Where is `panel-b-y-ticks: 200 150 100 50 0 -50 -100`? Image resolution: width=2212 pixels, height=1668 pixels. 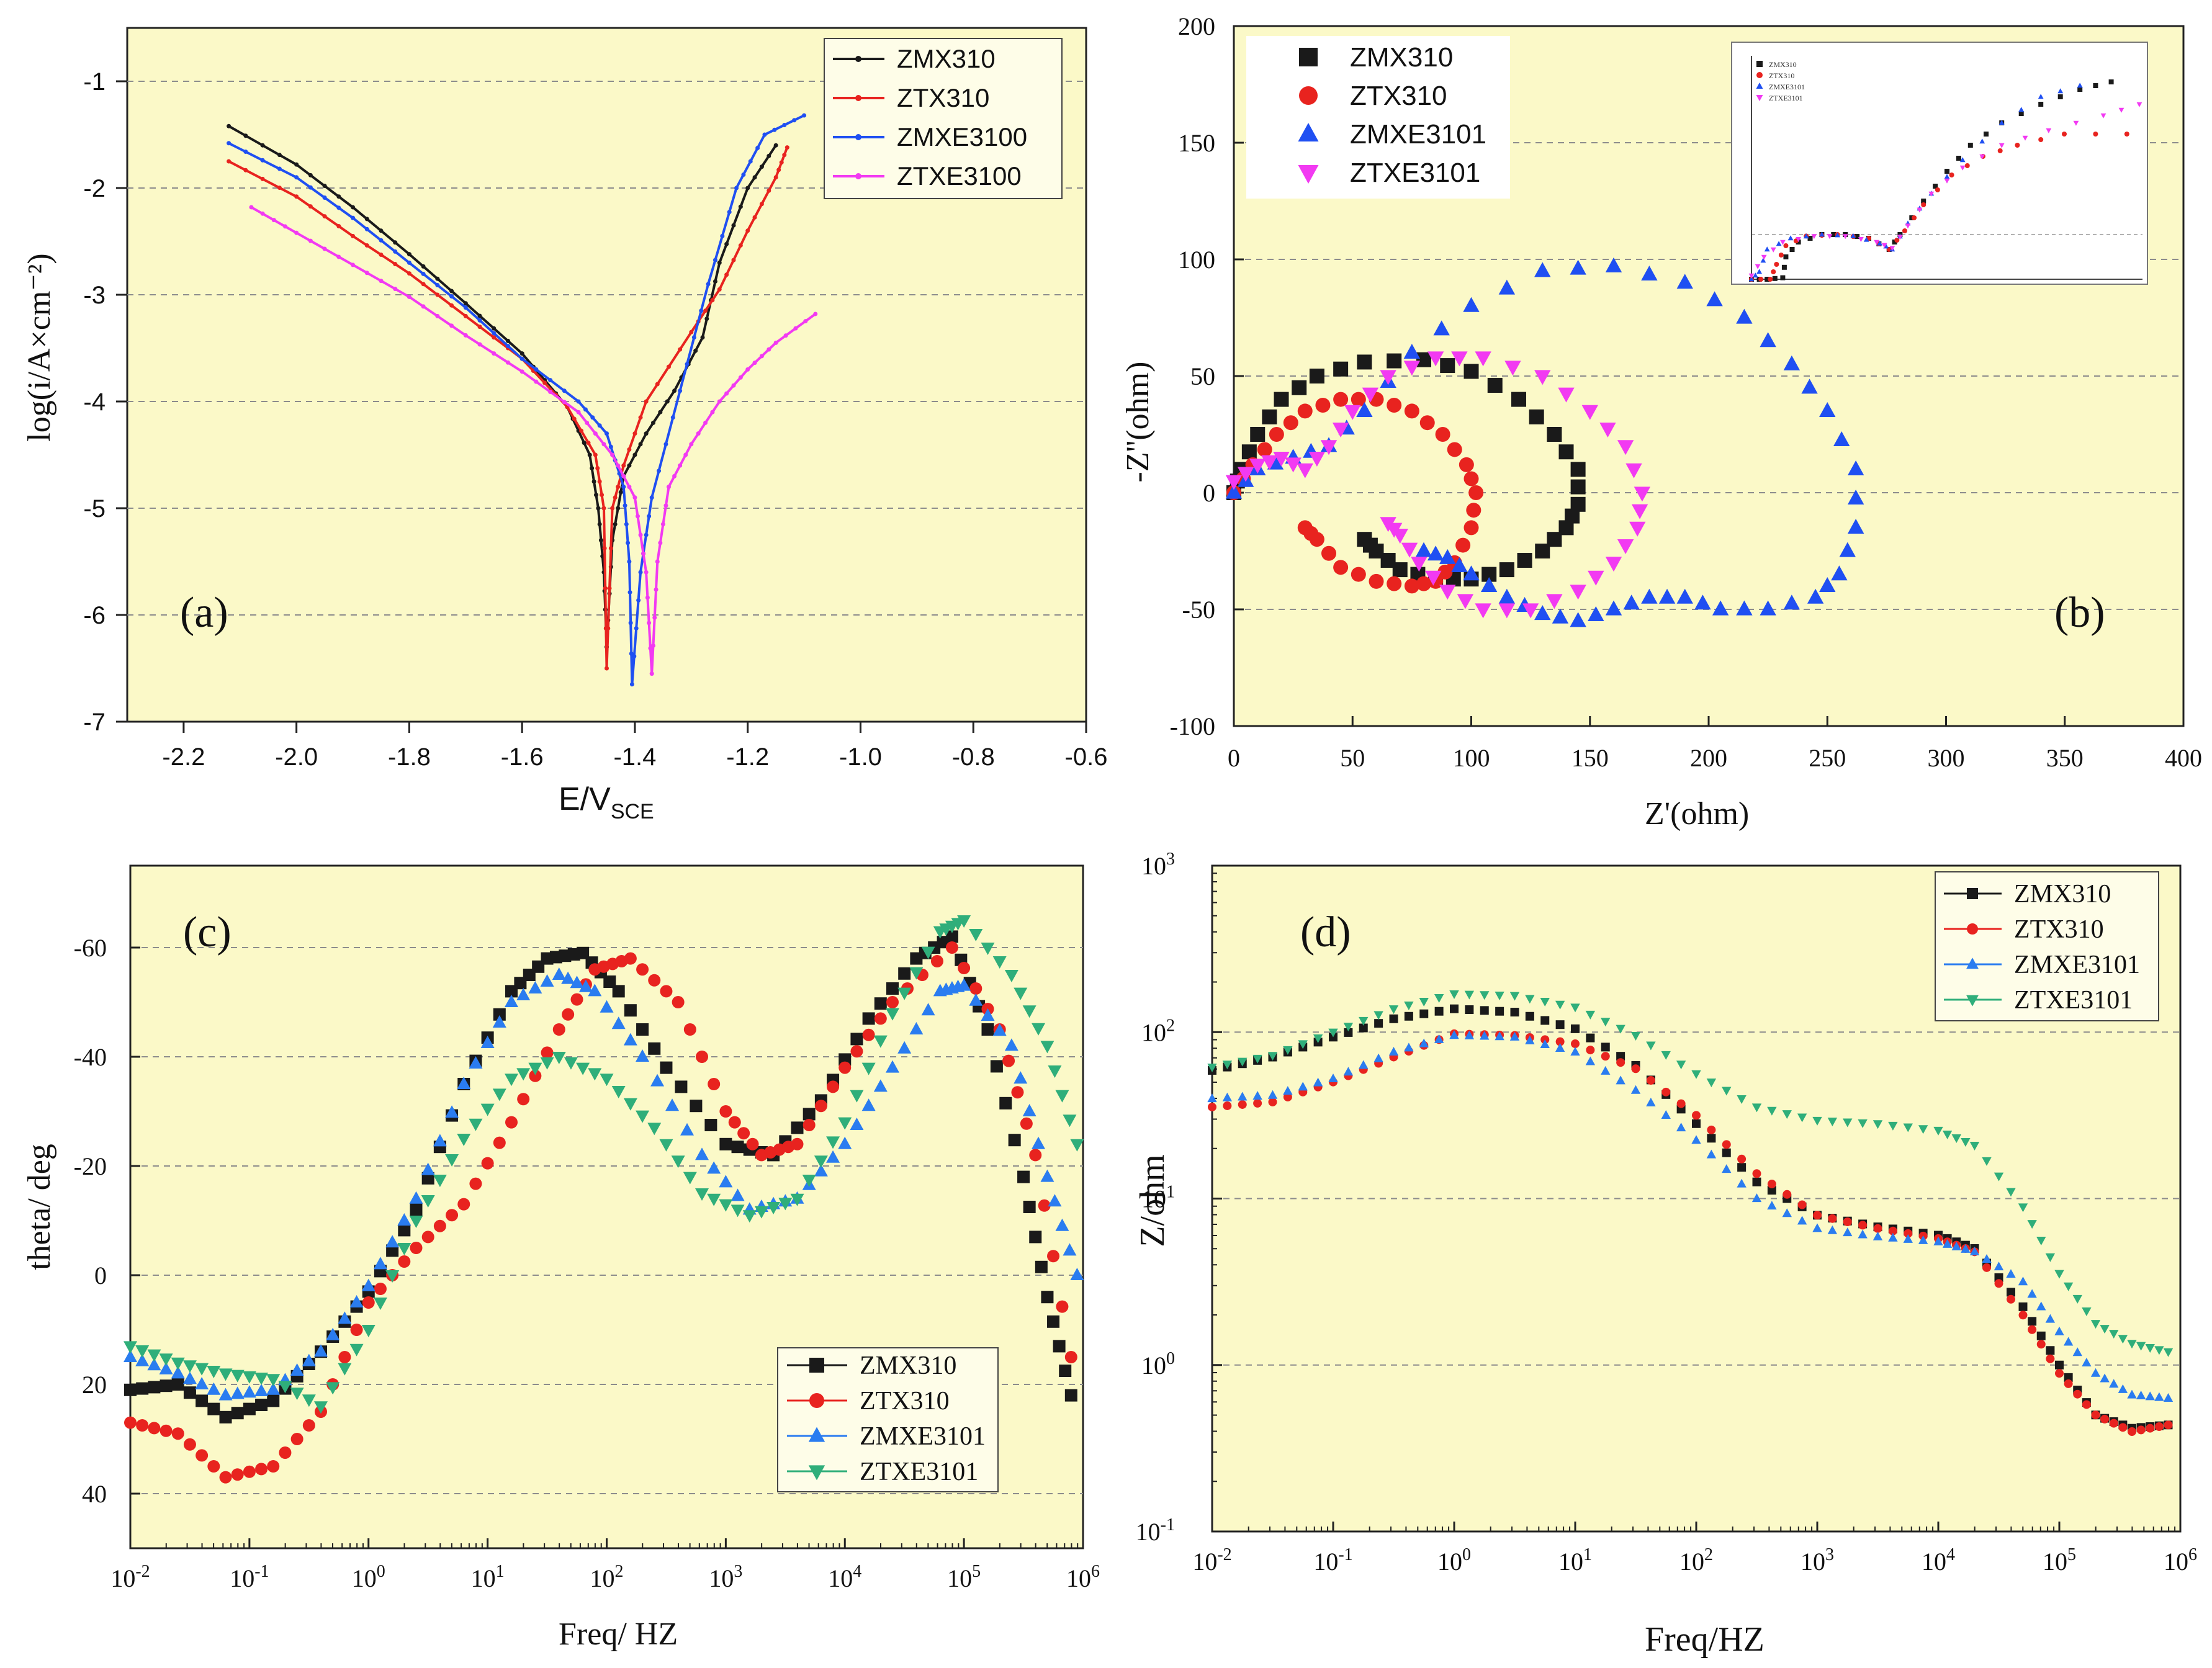 panel-b-y-ticks: 200 150 100 50 0 -50 -100 is located at coordinates (1207, 376).